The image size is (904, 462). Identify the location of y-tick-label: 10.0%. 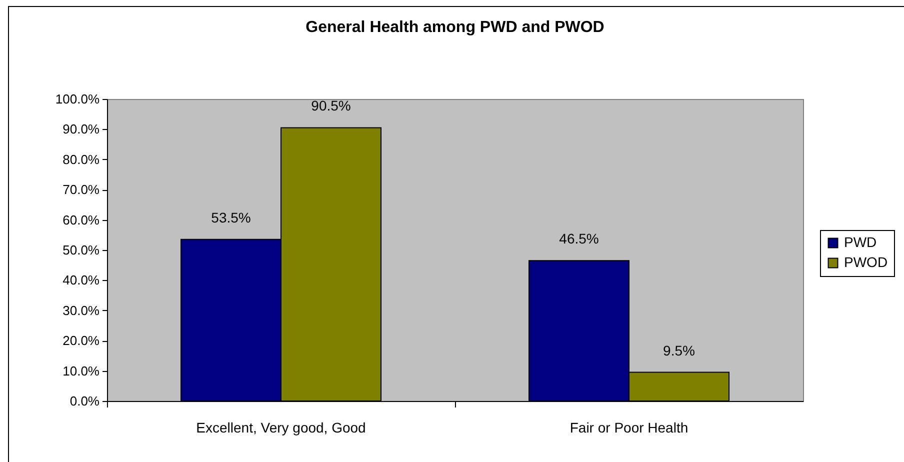
(81, 370).